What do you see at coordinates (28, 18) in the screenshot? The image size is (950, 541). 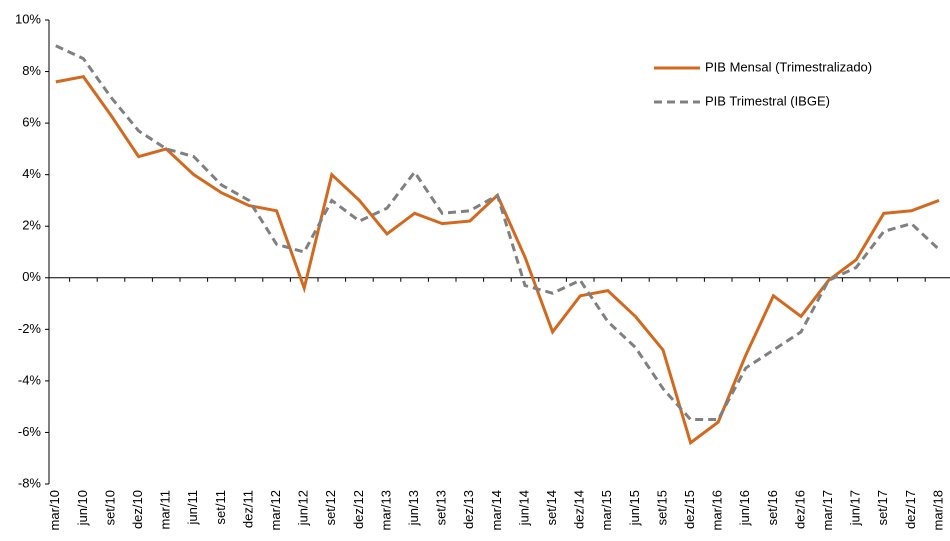 I see `y-tick-label: 10%` at bounding box center [28, 18].